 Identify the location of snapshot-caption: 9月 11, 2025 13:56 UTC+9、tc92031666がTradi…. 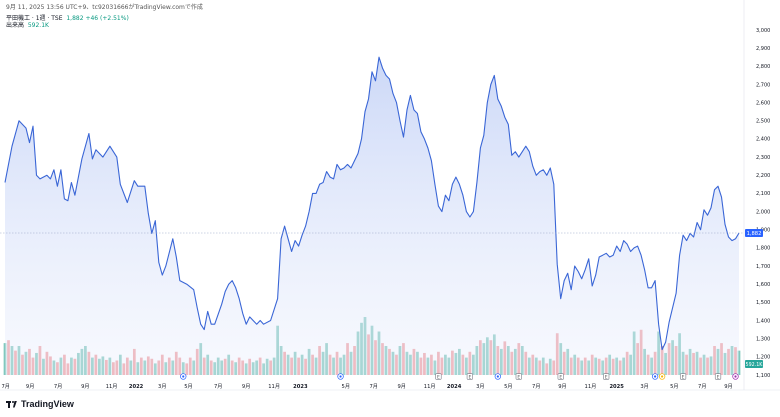
(104, 7).